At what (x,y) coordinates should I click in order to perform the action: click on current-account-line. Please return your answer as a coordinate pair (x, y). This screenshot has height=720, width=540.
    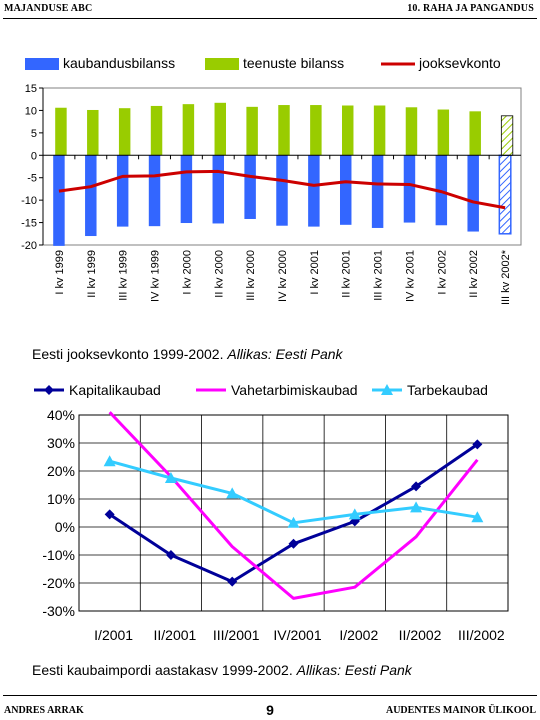
    Looking at the image, I should click on (282, 189).